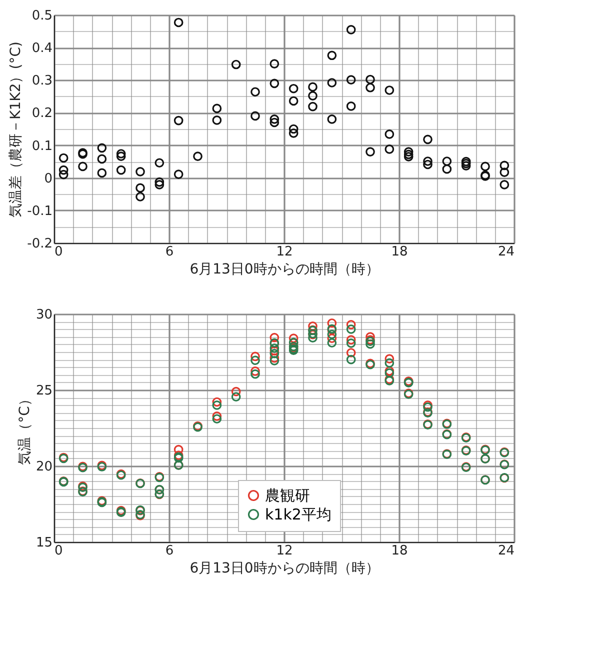 The image size is (600, 669). What do you see at coordinates (42, 114) in the screenshot?
I see `y-tick-label: 0.2` at bounding box center [42, 114].